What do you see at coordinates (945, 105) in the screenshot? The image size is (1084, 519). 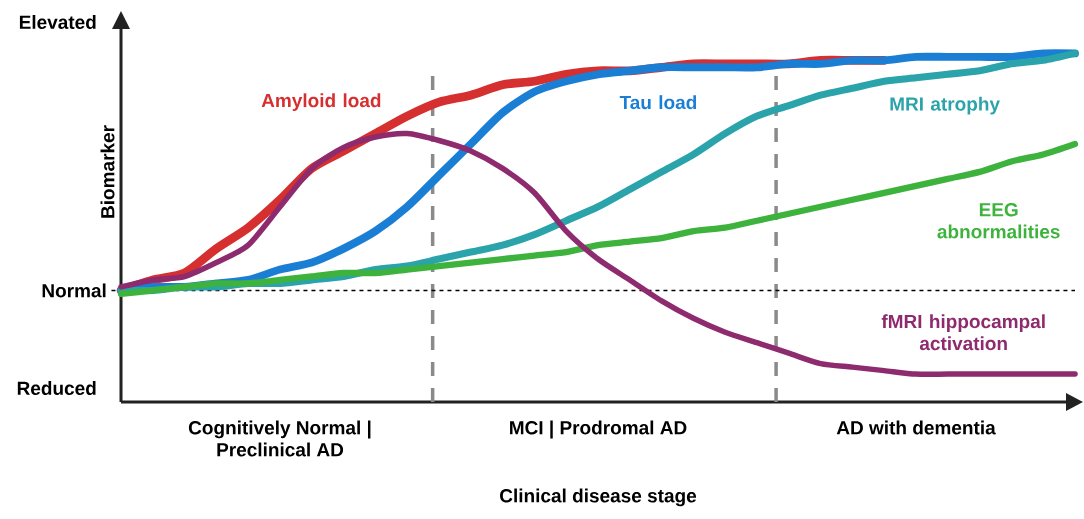 I see `series-label: MRI atrophy` at bounding box center [945, 105].